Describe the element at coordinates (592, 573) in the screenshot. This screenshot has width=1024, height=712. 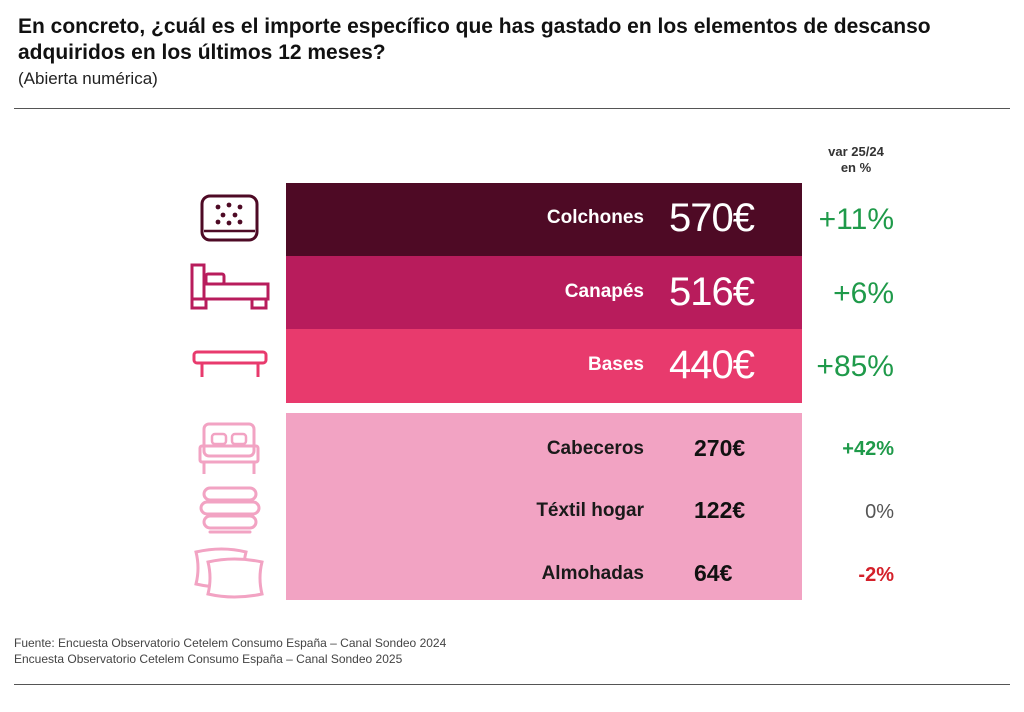
I see `category-label: Almohadas` at that location.